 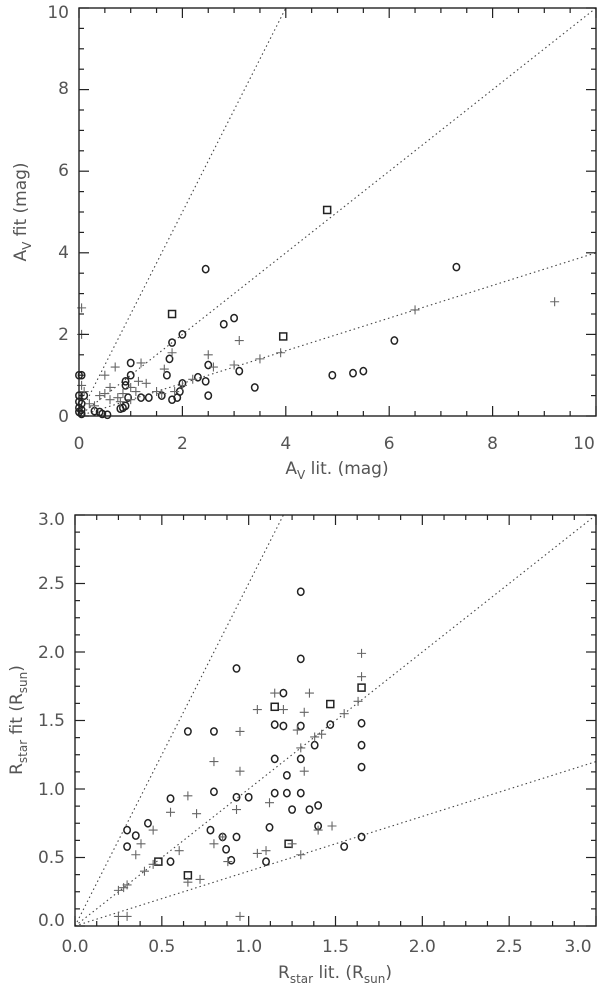 I want to click on x-tick-labels: 0.0 0.5 1.0 1.5 2.0 2.5 3.0, so click(x=326, y=947).